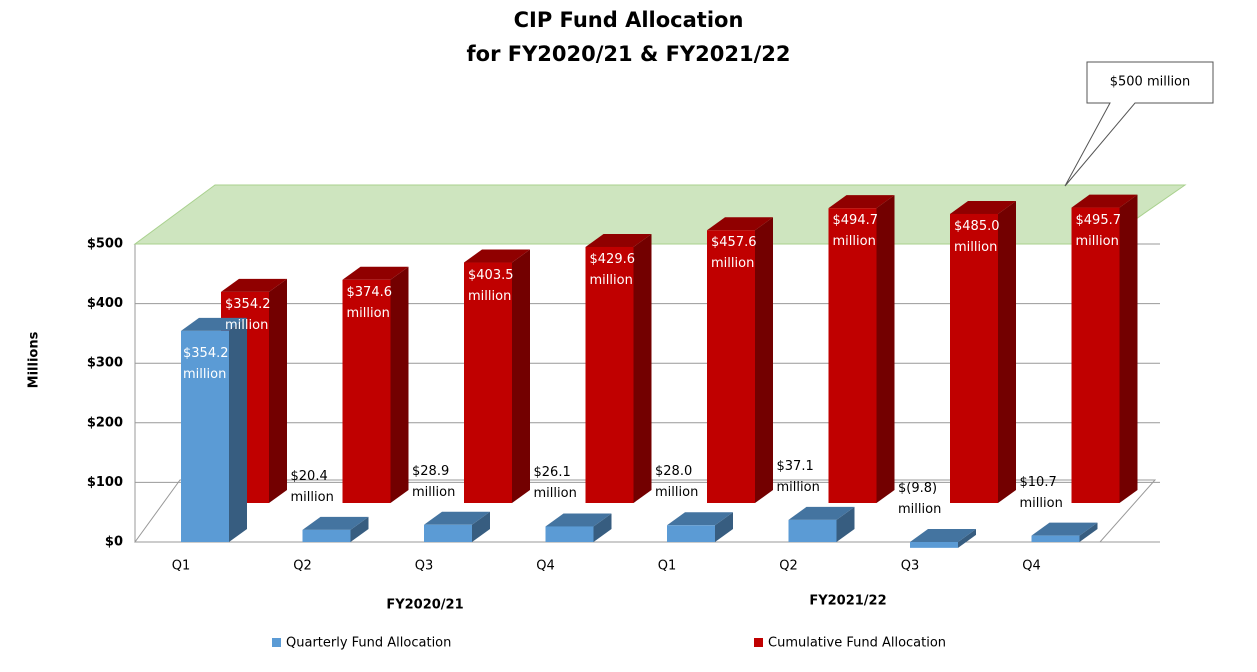 This screenshot has height=672, width=1257. I want to click on chart-subtitle: for FY2020/21 & FY2021/22, so click(628, 54).